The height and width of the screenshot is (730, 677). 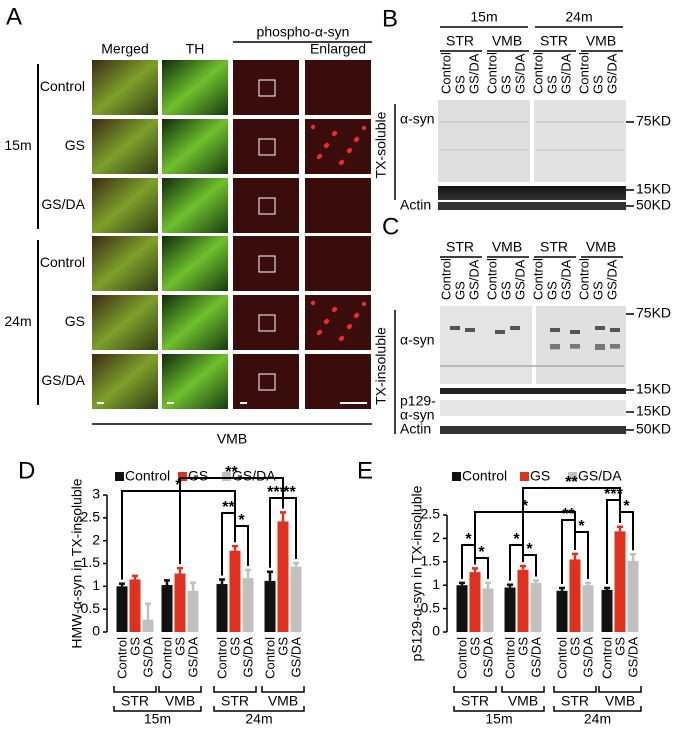 What do you see at coordinates (653, 429) in the screenshot?
I see `marker-label: 50KD` at bounding box center [653, 429].